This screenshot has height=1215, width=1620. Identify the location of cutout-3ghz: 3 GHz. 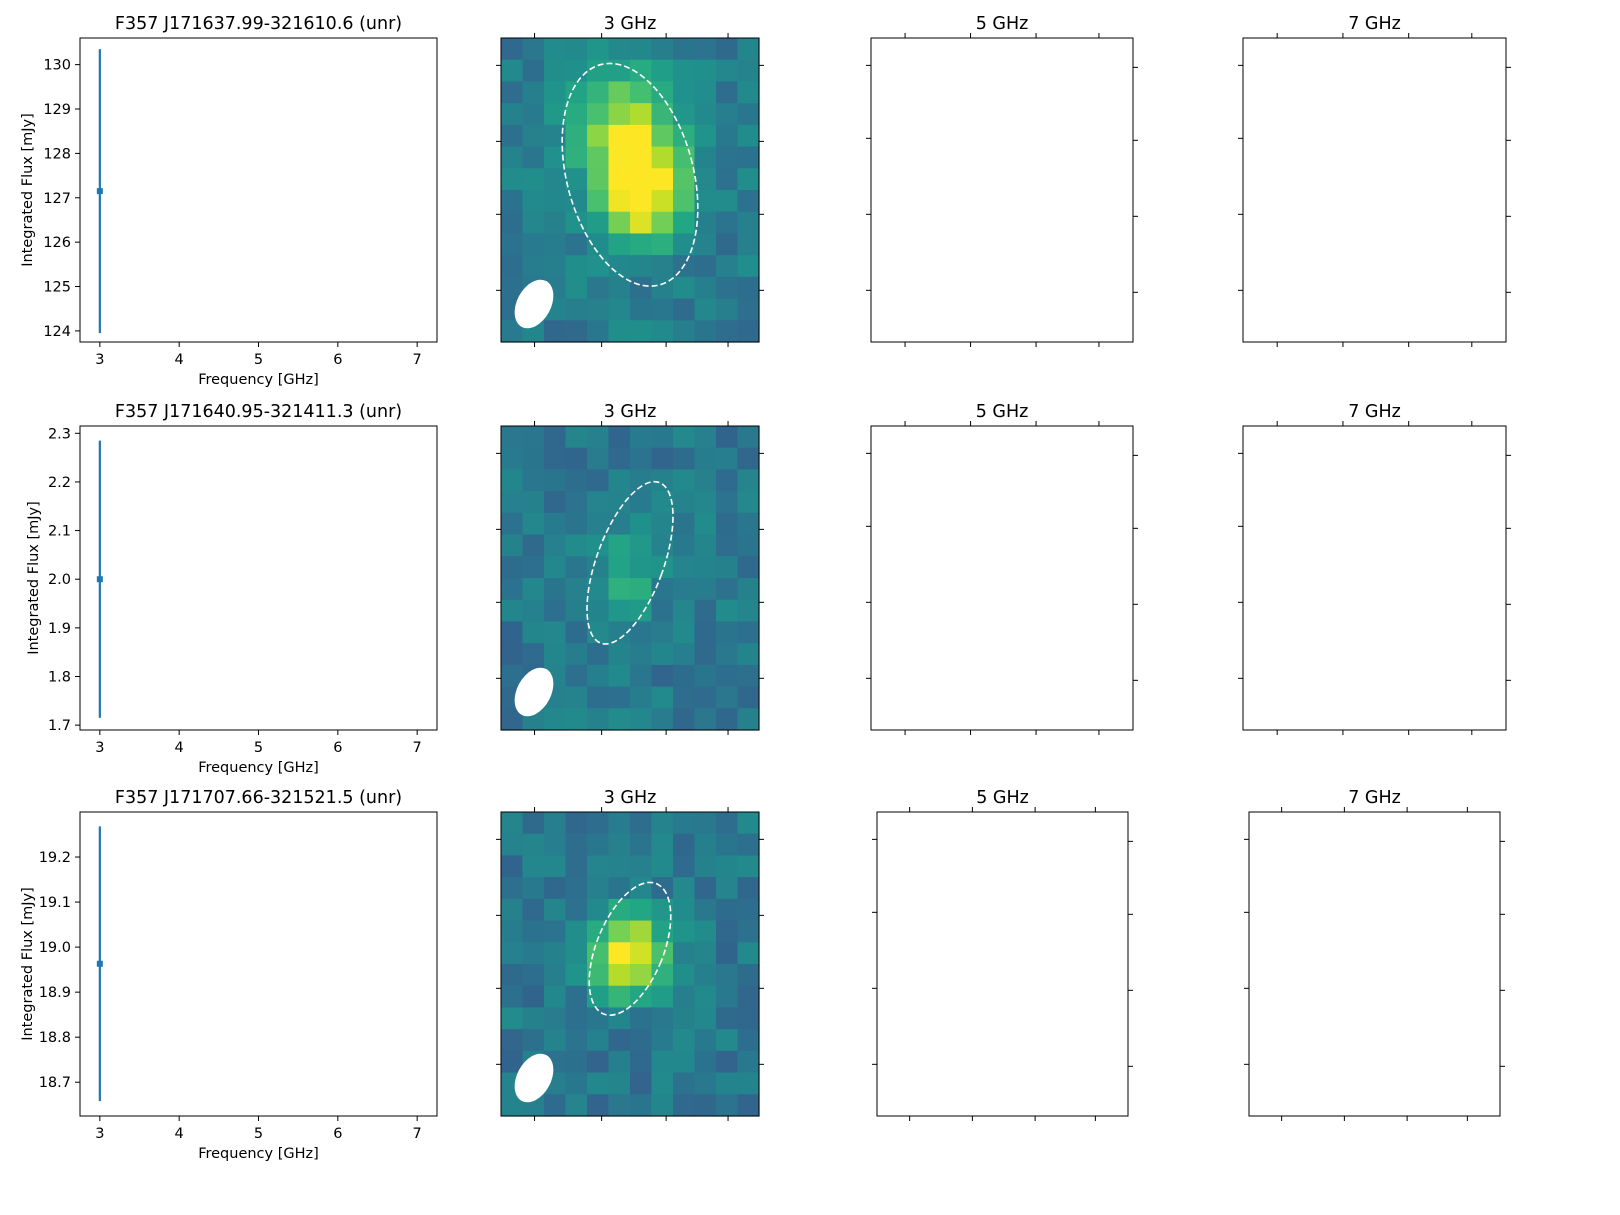
(630, 954).